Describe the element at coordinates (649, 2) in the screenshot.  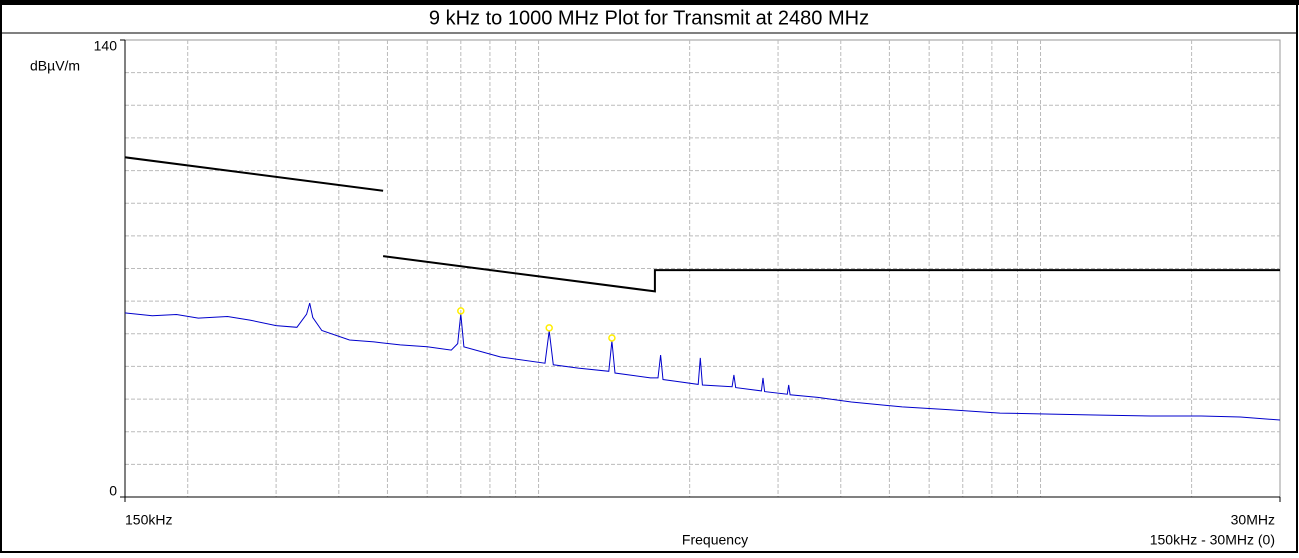
I see `top-bar` at that location.